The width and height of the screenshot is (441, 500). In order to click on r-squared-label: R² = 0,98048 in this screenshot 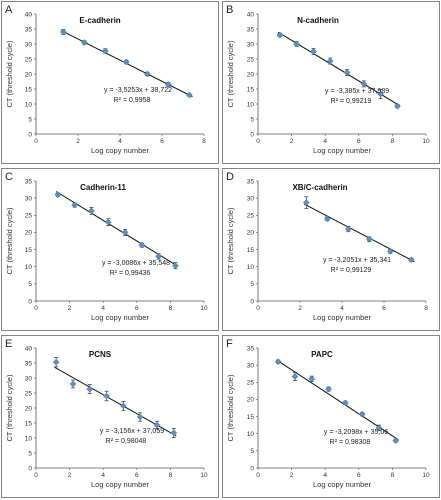, I will do `click(126, 441)`.